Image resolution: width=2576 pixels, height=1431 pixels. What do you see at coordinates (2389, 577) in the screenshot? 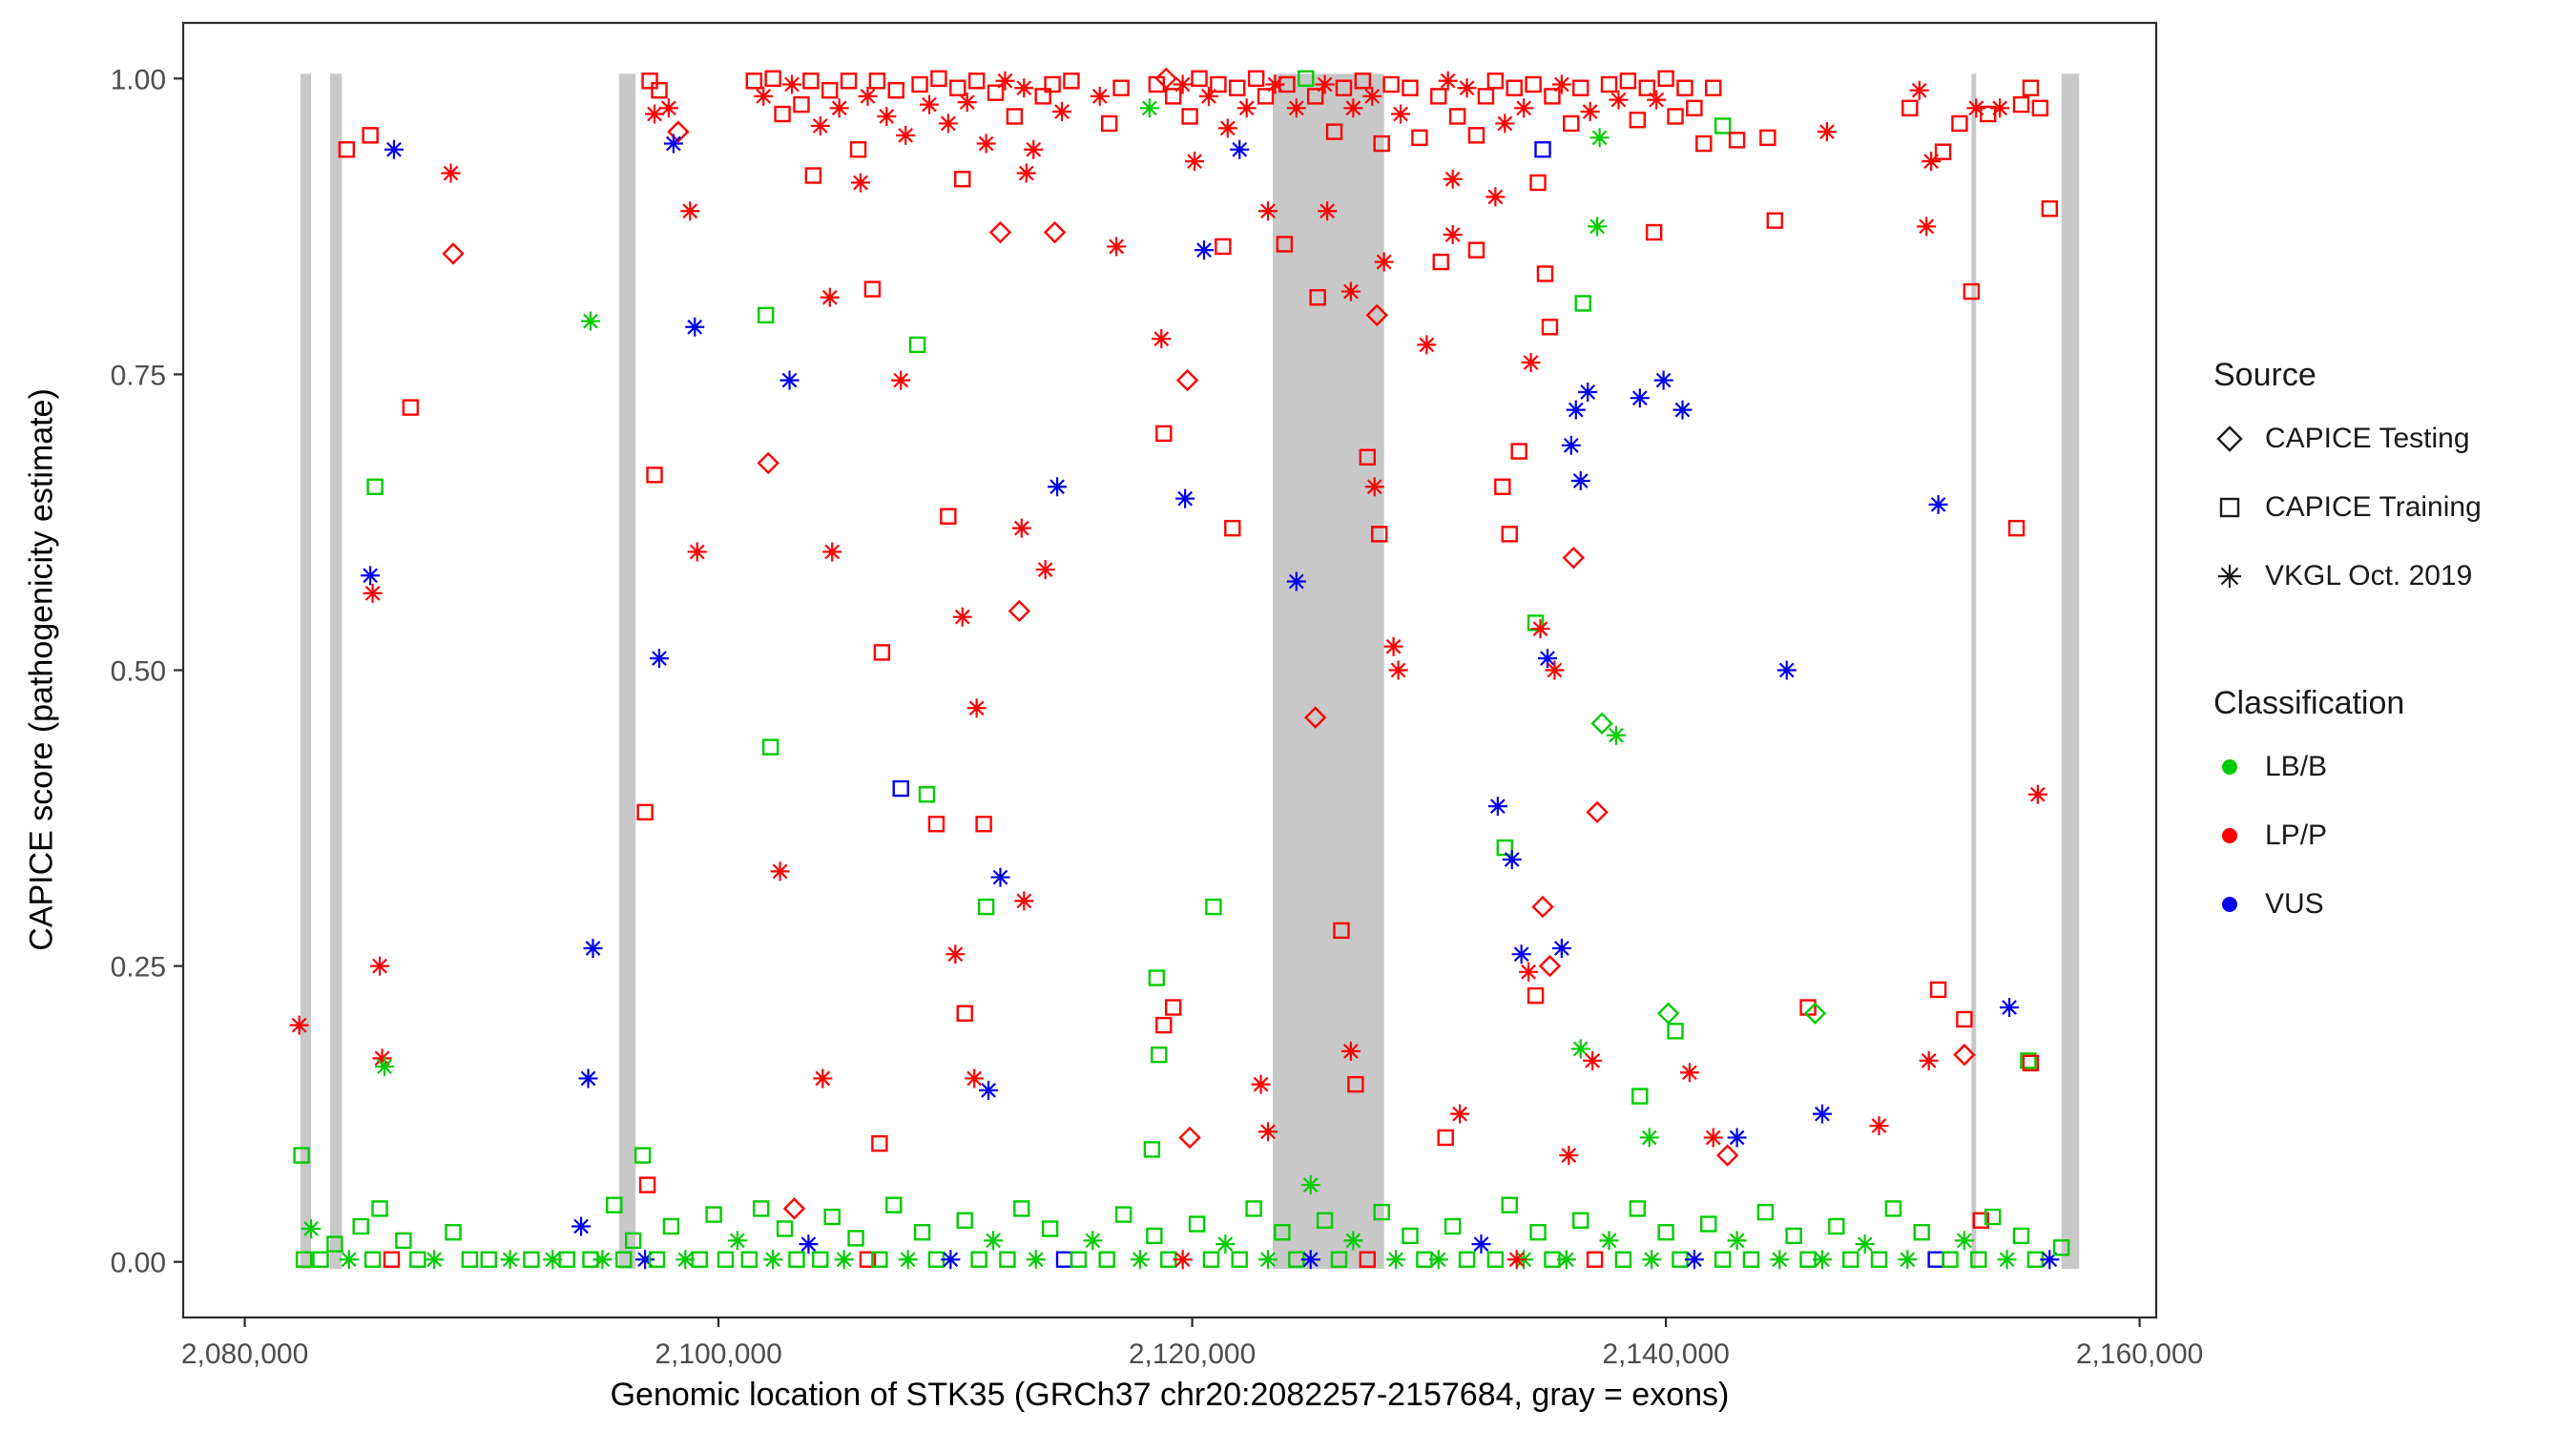
I see `legend-item-vkgl: VKGL Oct. 2019` at bounding box center [2389, 577].